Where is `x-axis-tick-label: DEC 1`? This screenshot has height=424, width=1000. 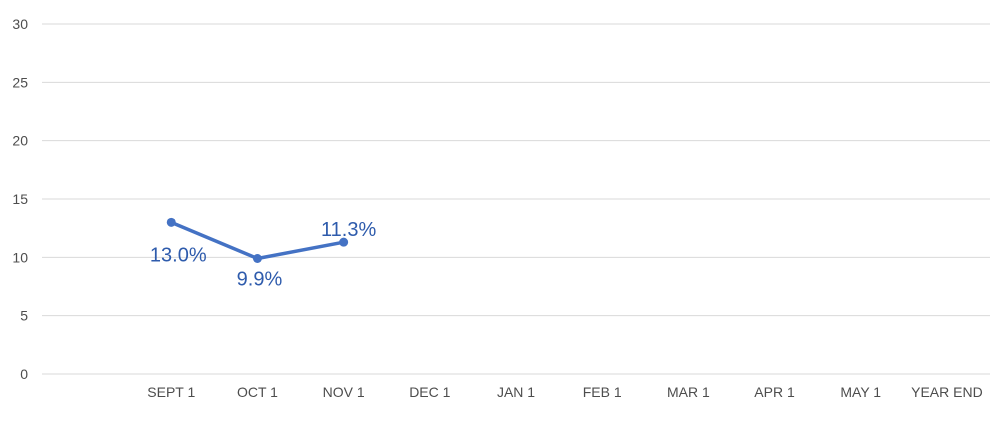
x-axis-tick-label: DEC 1 is located at coordinates (429, 392).